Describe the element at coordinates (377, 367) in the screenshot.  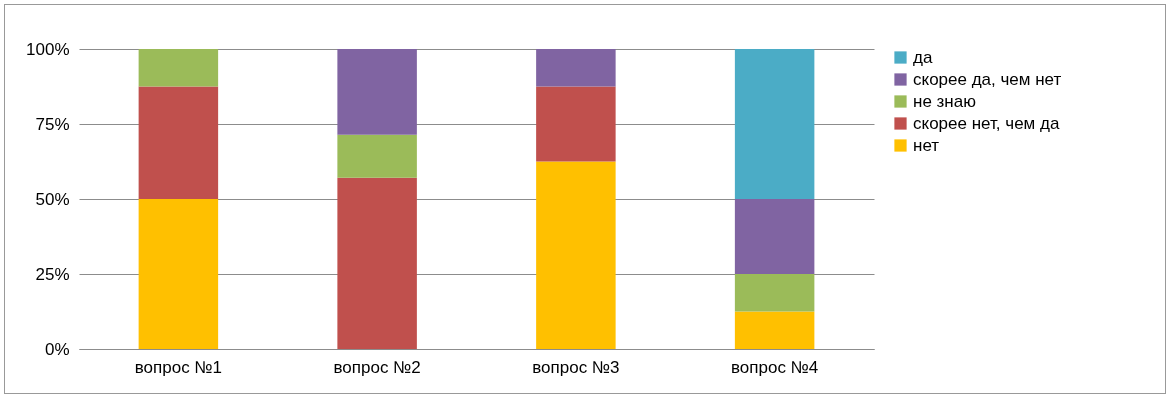
I see `x-tick-label: вопрос №2` at that location.